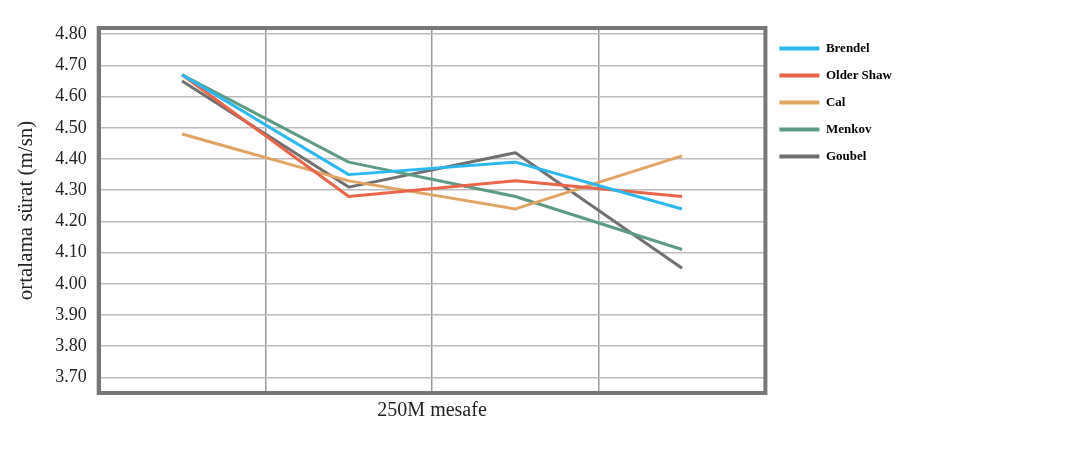 The image size is (1092, 457). Describe the element at coordinates (71, 126) in the screenshot. I see `y-tick-label: 4.50` at that location.